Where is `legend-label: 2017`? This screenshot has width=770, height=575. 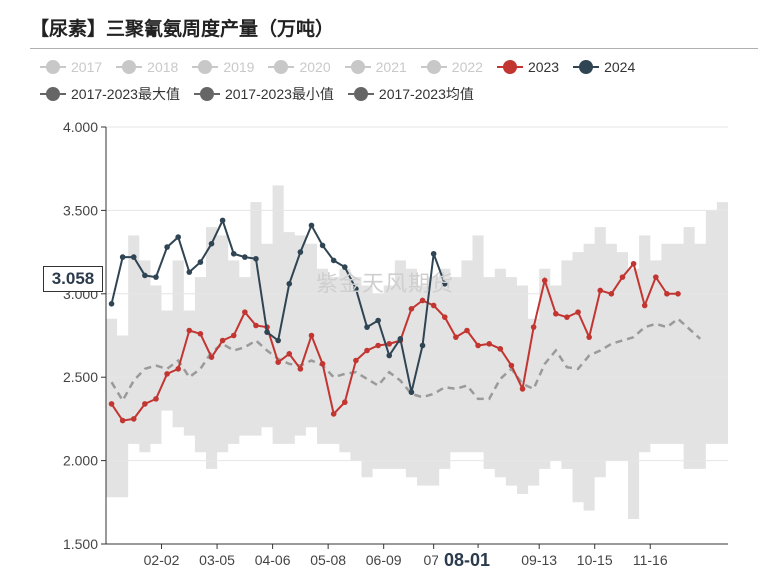 legend-label: 2017 is located at coordinates (87, 66).